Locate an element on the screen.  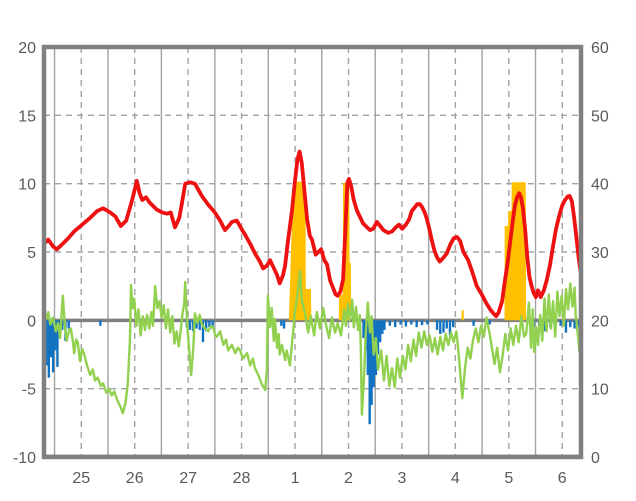
left-tick-label: 0 is located at coordinates (31, 321).